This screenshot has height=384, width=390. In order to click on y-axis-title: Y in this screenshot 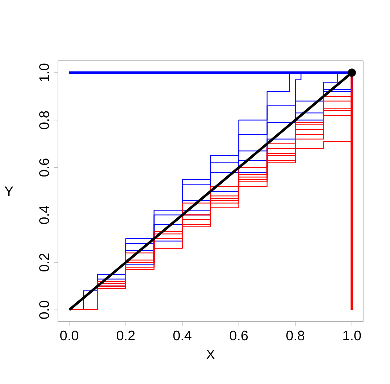, I will do `click(9, 191)`.